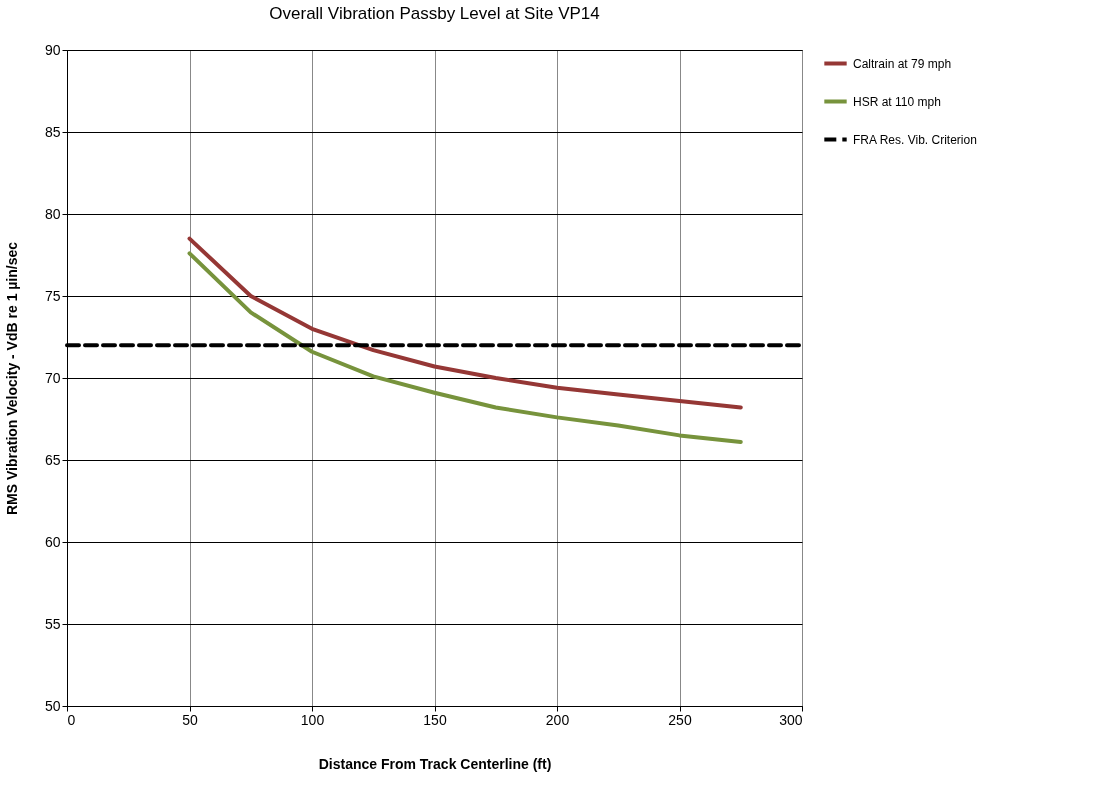 This screenshot has width=1095, height=812. What do you see at coordinates (52, 705) in the screenshot?
I see `y-tick-label: 50` at bounding box center [52, 705].